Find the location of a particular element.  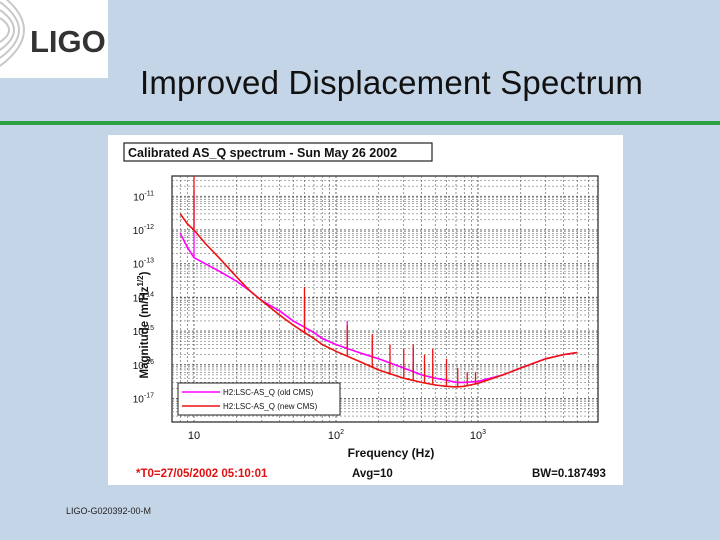

slide-title: Improved Displacement Spectrum is located at coordinates (392, 82).